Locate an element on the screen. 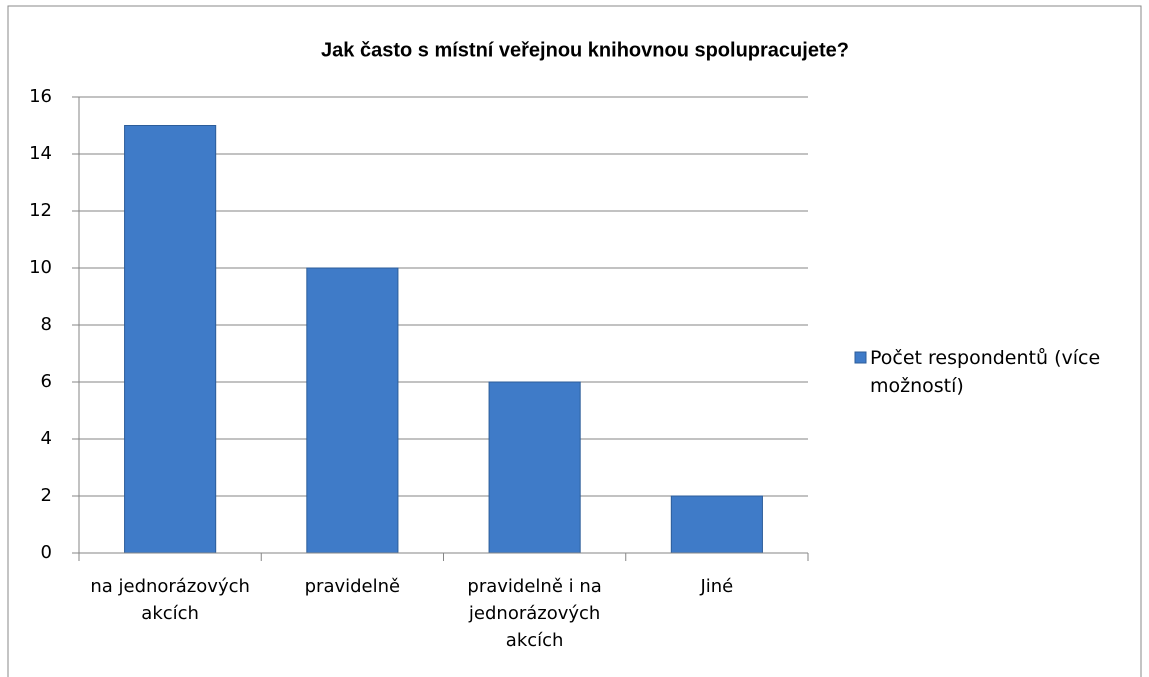  y-tick-label: 2 is located at coordinates (46, 495).